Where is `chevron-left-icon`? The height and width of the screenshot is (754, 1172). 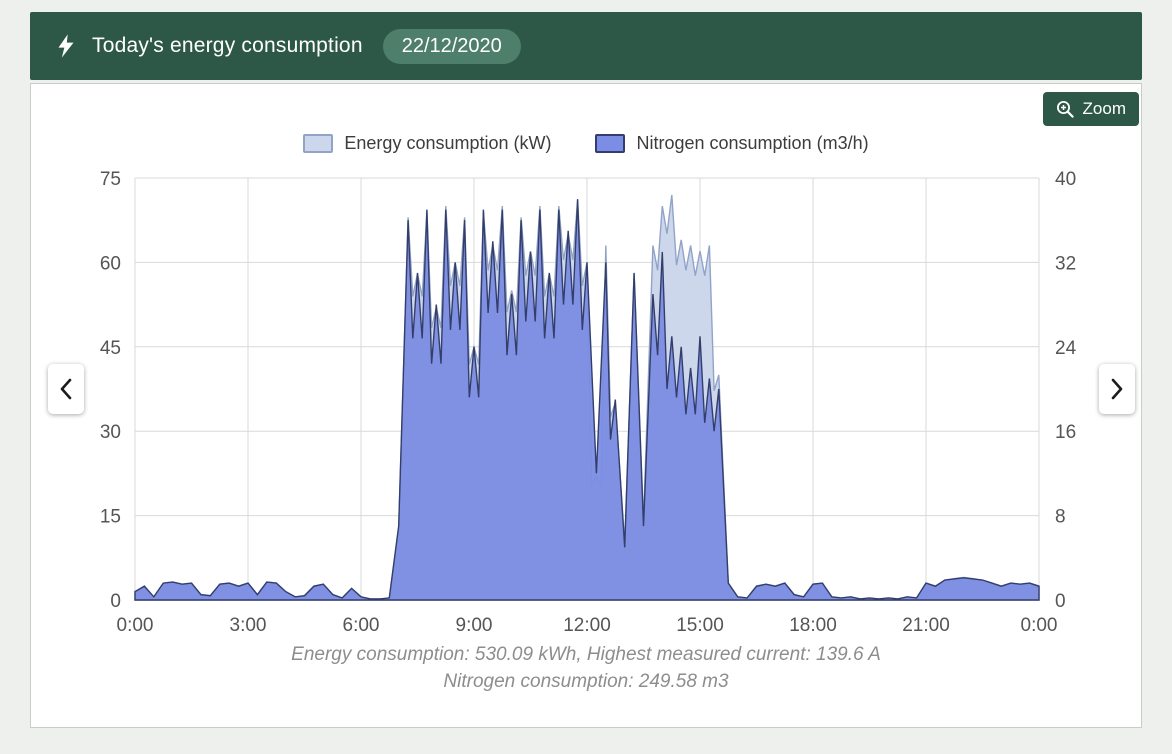 chevron-left-icon is located at coordinates (66, 389).